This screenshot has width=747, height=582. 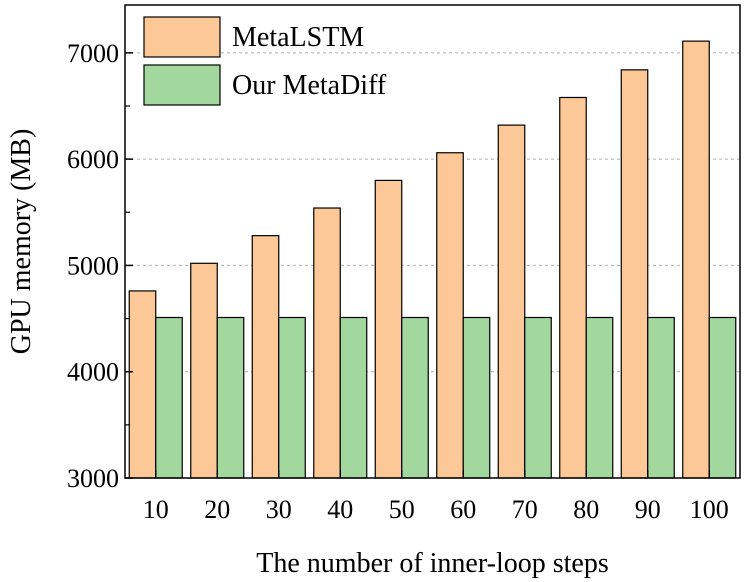 What do you see at coordinates (93, 372) in the screenshot?
I see `y-tick-label: 4000` at bounding box center [93, 372].